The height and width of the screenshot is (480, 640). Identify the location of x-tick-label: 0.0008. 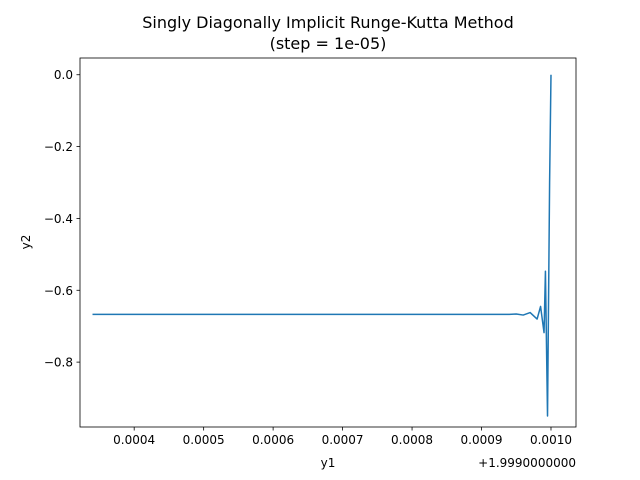
(412, 440).